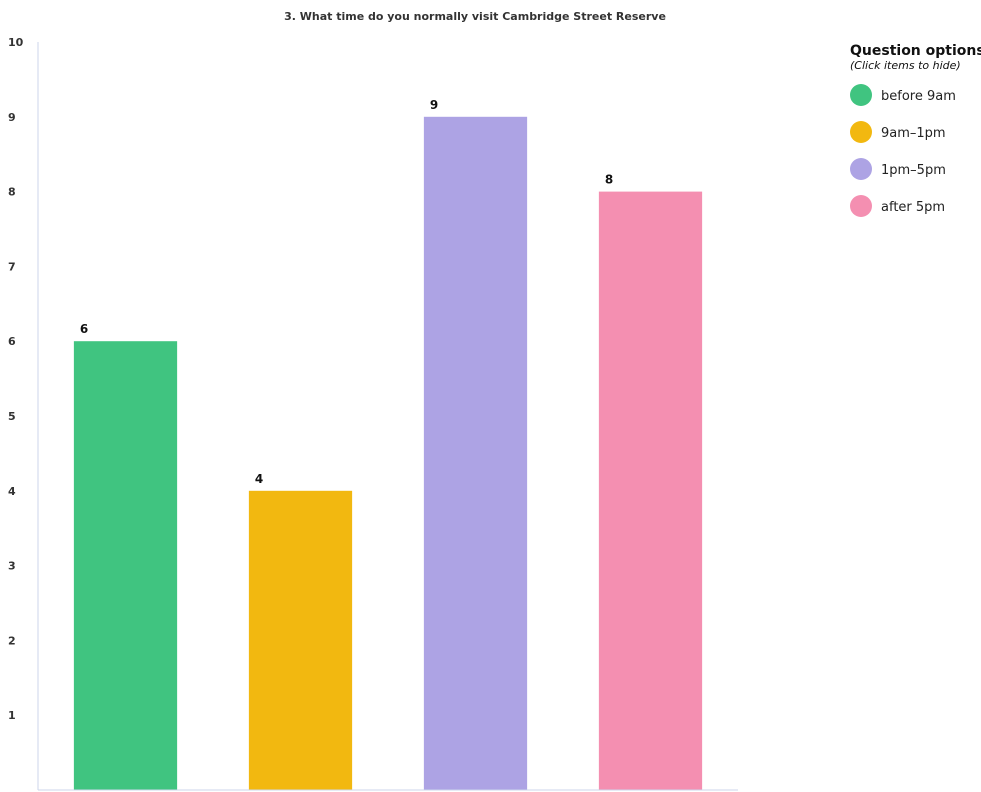  I want to click on y-tick-label: 2, so click(12, 640).